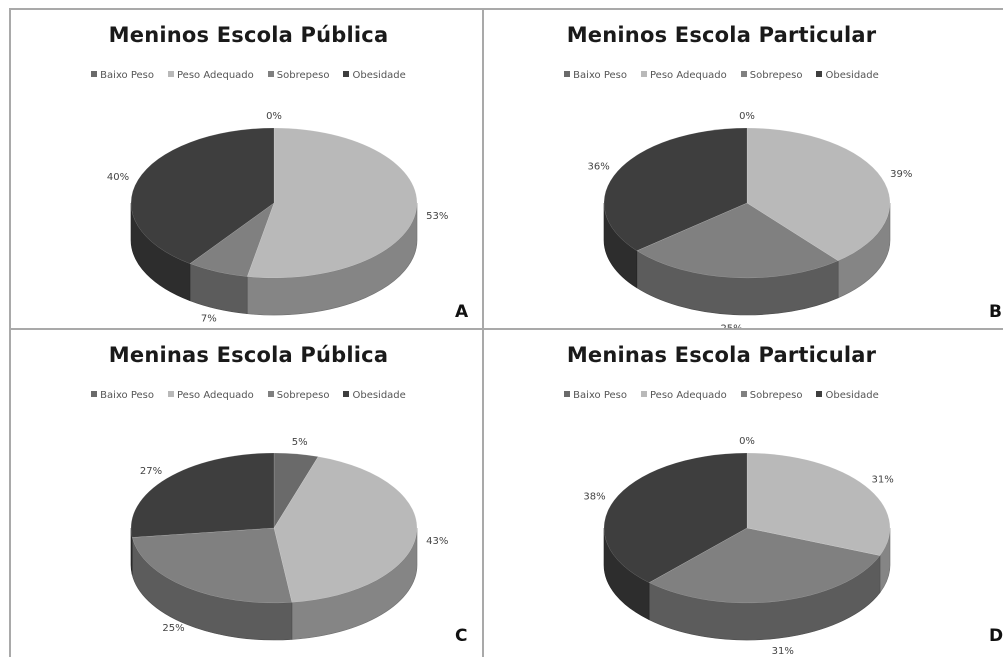 The height and width of the screenshot is (657, 1003). I want to click on pie-chart: 0% 31% 31% 38%, so click(738, 545).